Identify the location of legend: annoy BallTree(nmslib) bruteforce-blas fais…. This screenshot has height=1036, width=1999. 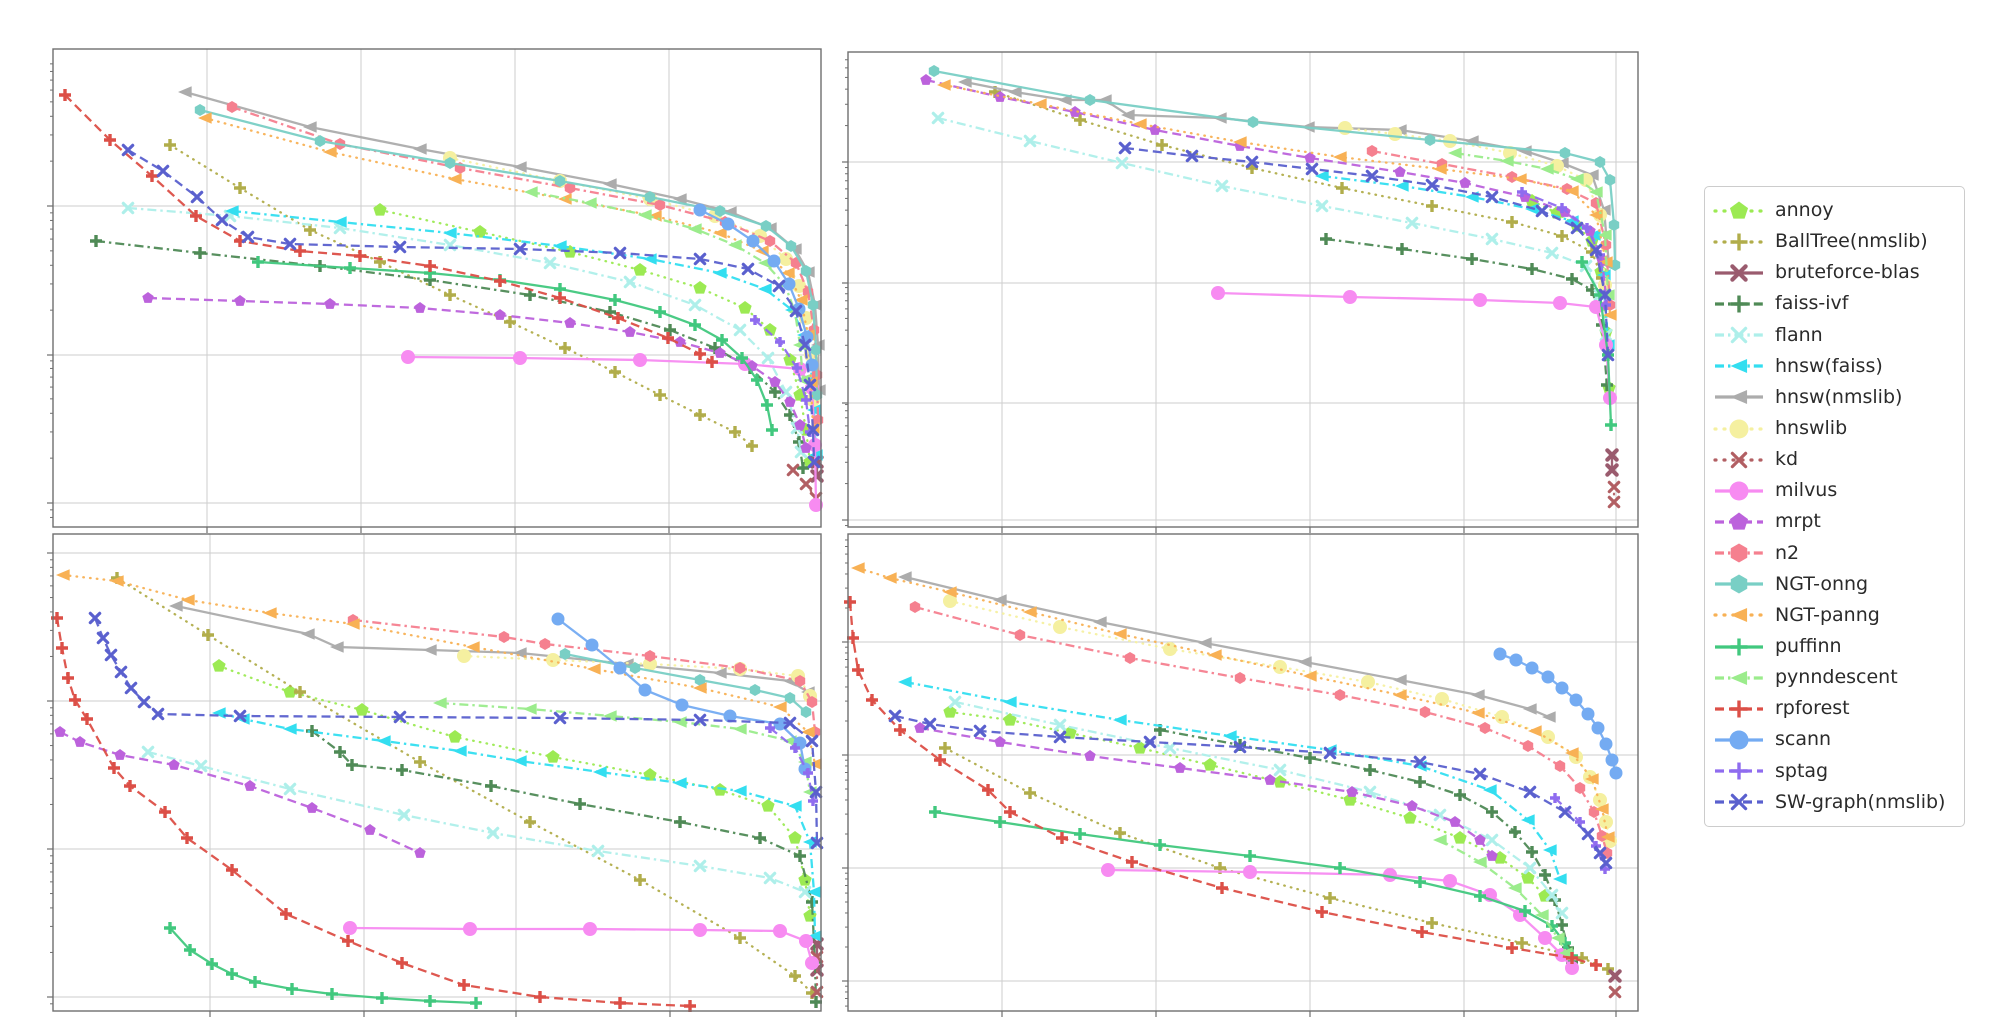
(1834, 506).